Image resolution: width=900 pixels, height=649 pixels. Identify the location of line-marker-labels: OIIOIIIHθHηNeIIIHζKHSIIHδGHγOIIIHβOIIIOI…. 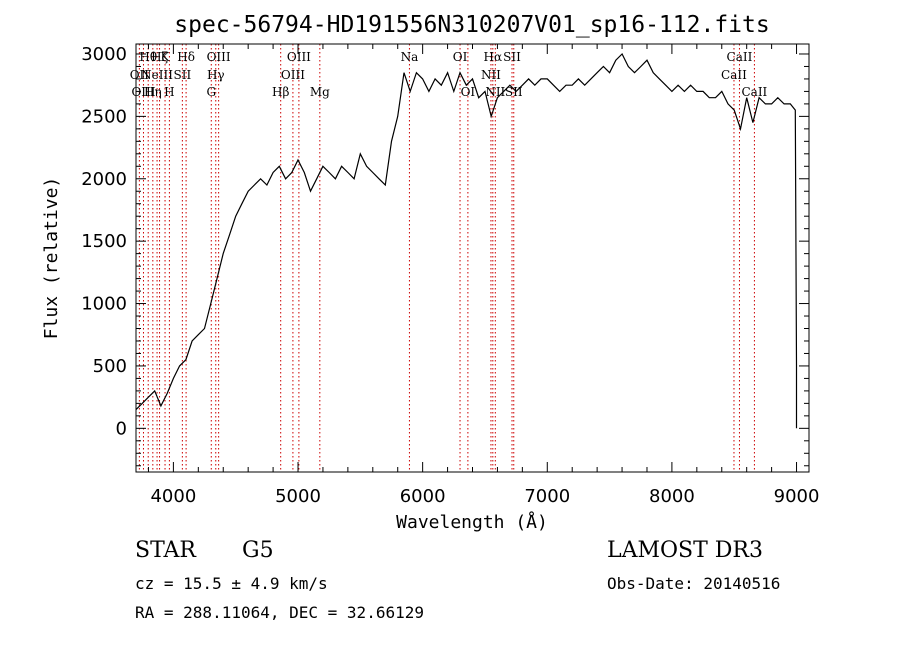
(449, 74).